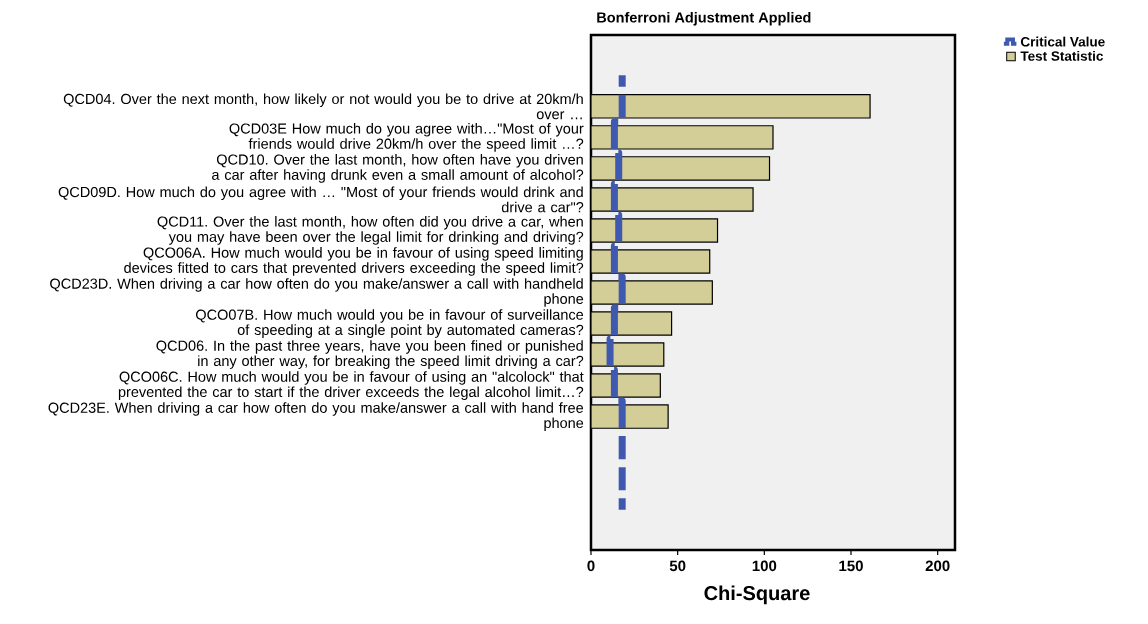 Image resolution: width=1148 pixels, height=624 pixels. I want to click on legend-label: Test Statistic, so click(1062, 55).